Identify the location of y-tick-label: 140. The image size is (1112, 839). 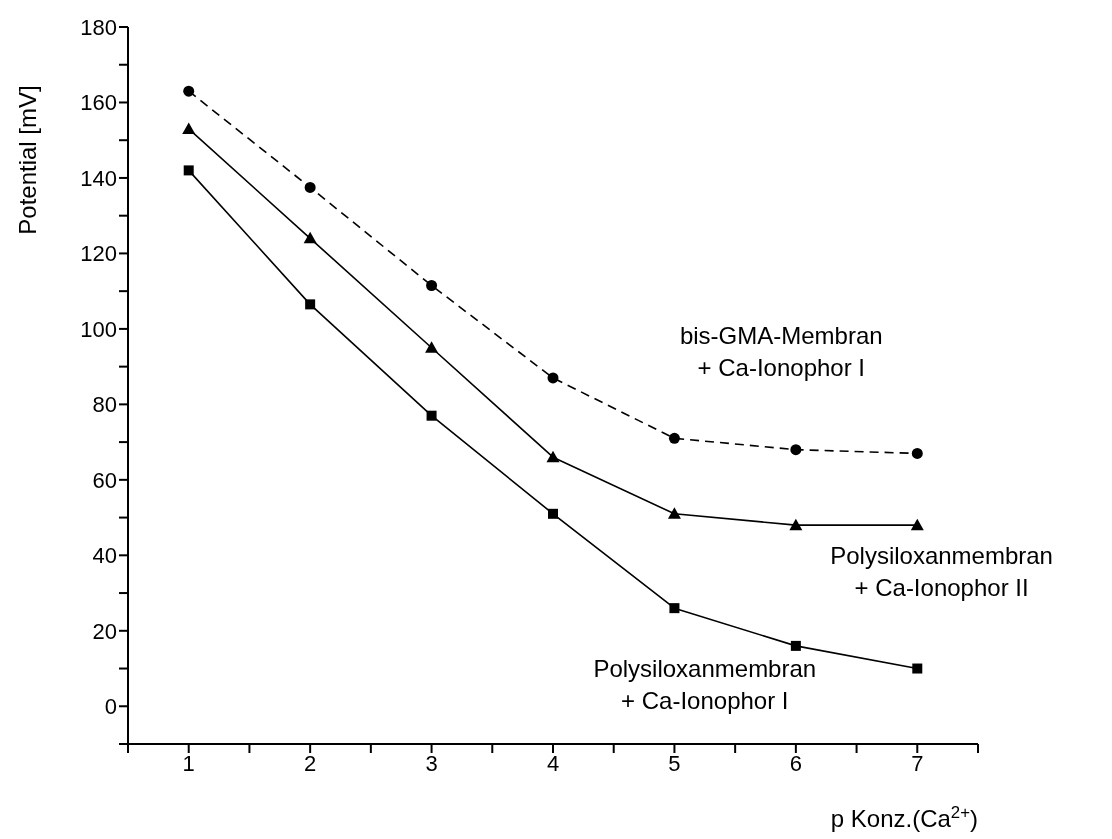
(98, 178).